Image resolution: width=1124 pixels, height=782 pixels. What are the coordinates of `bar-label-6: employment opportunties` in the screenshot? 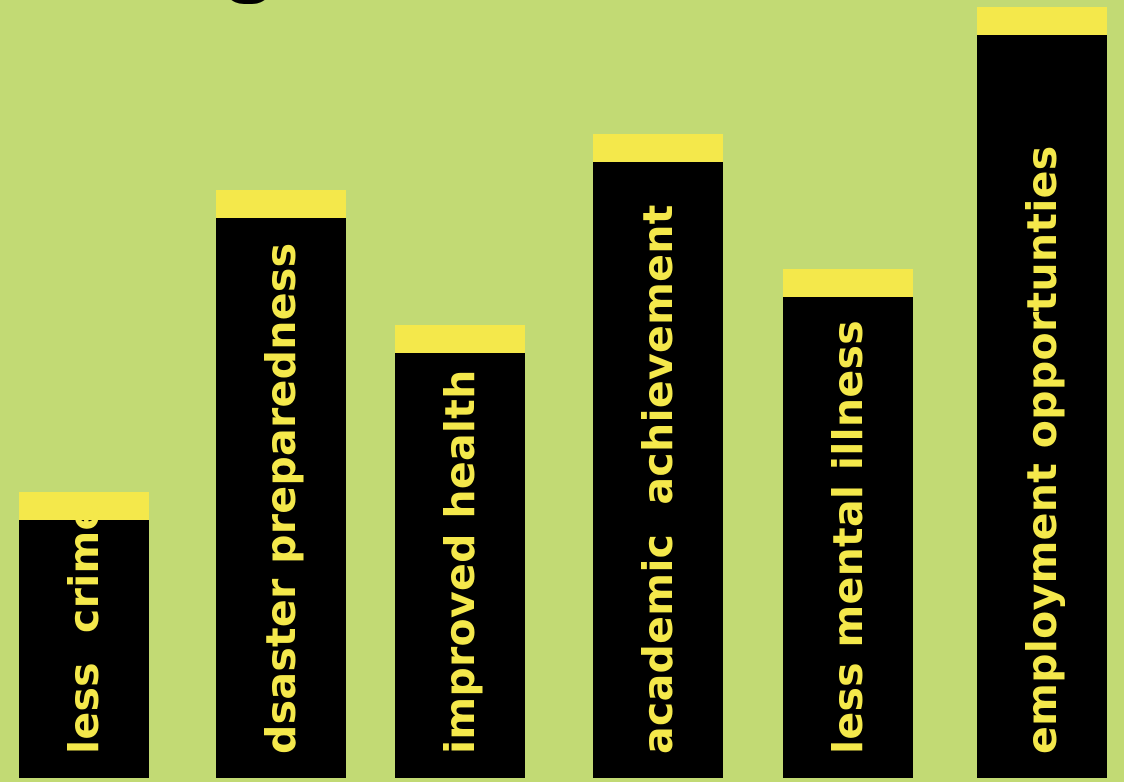 It's located at (1041, 449).